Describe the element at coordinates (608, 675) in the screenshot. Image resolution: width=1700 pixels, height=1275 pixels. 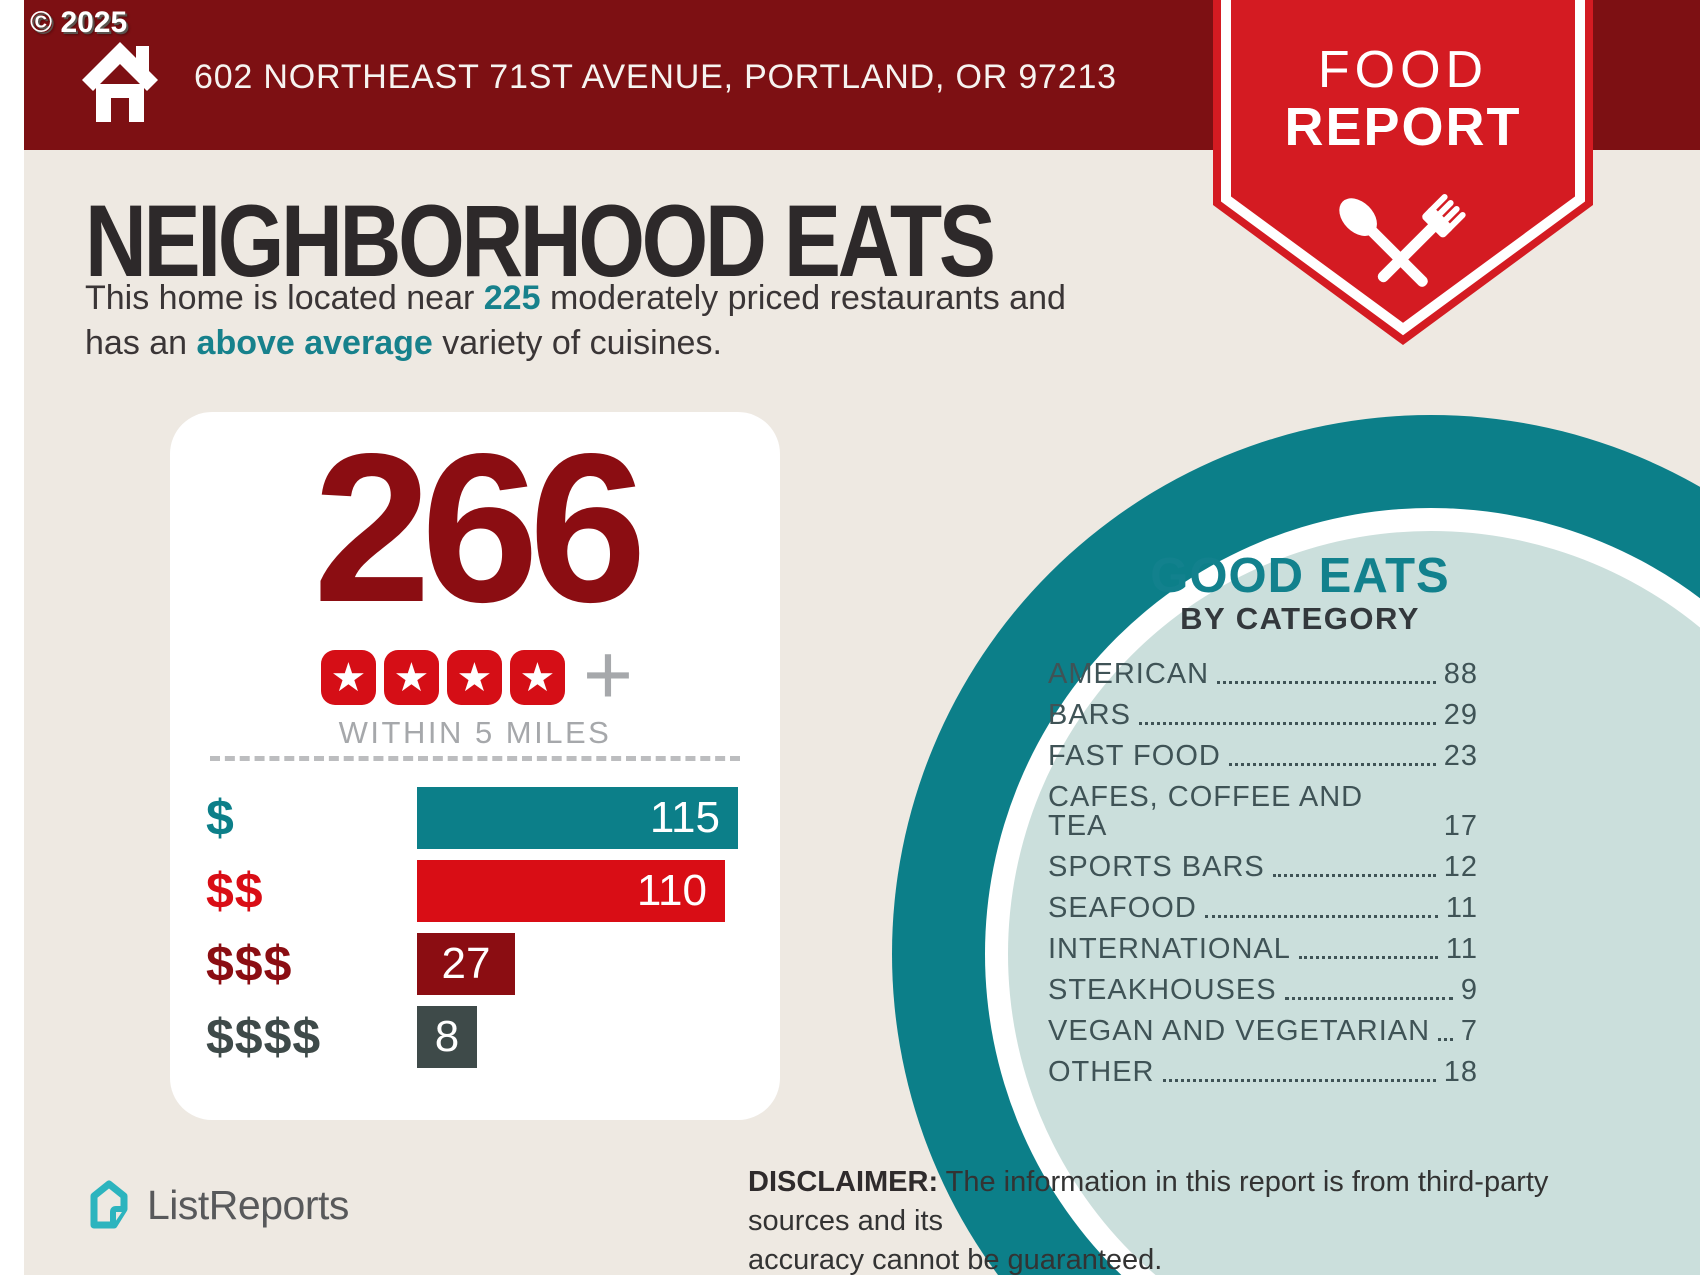
I see `plus-icon: +` at that location.